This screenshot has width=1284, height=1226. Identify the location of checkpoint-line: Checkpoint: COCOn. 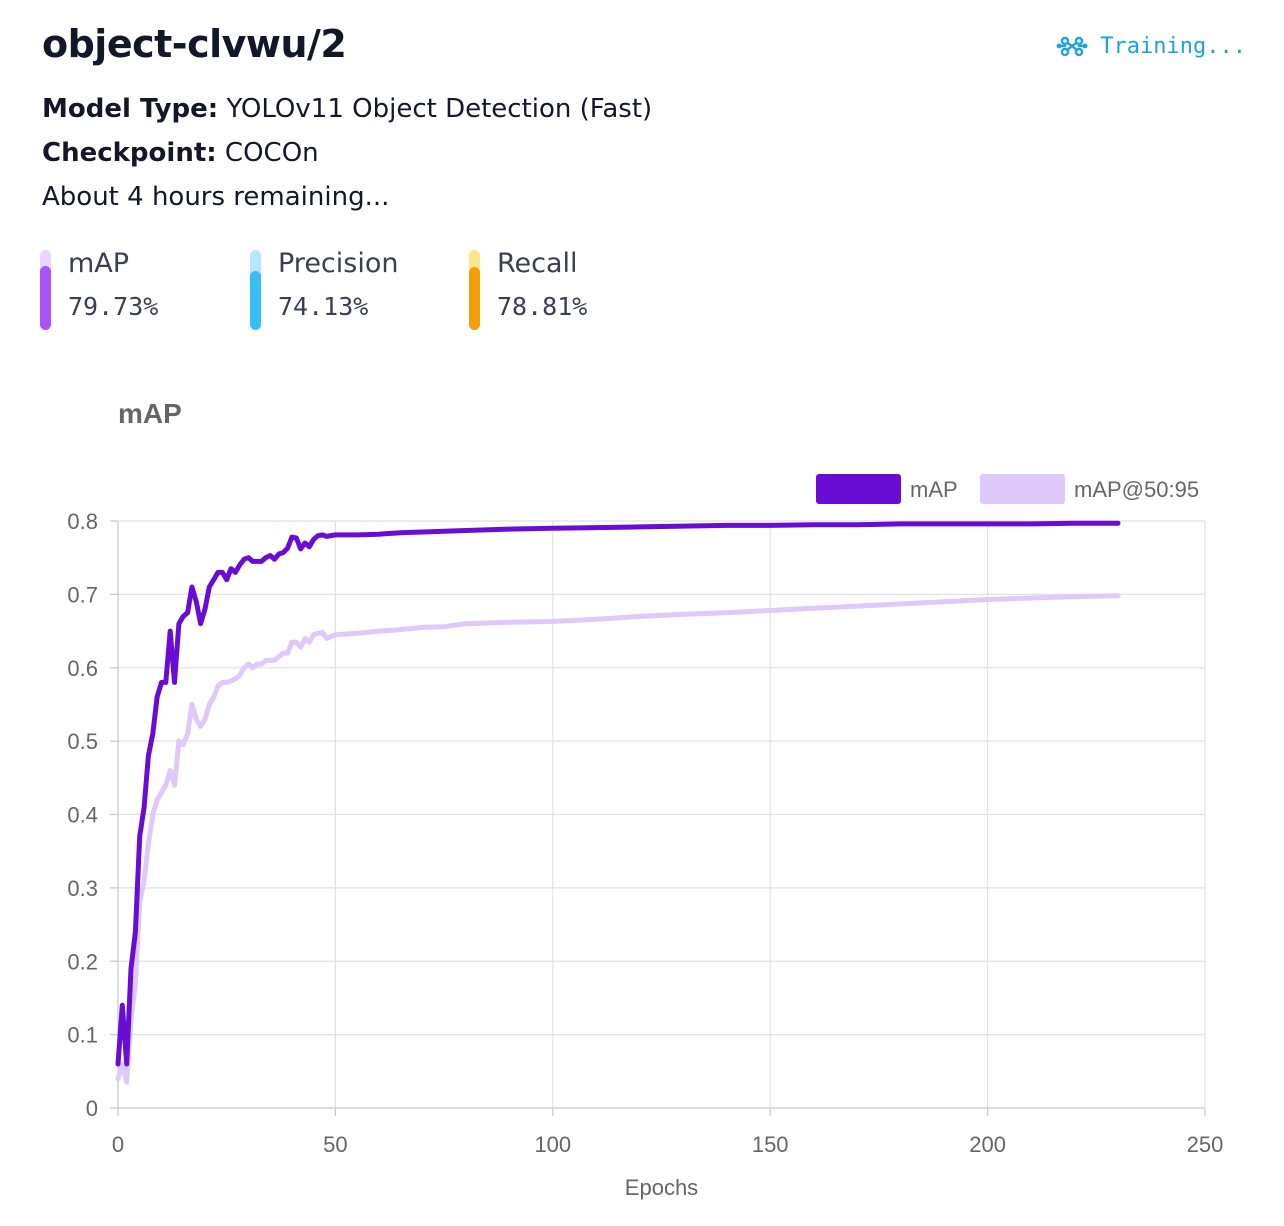
(180, 153).